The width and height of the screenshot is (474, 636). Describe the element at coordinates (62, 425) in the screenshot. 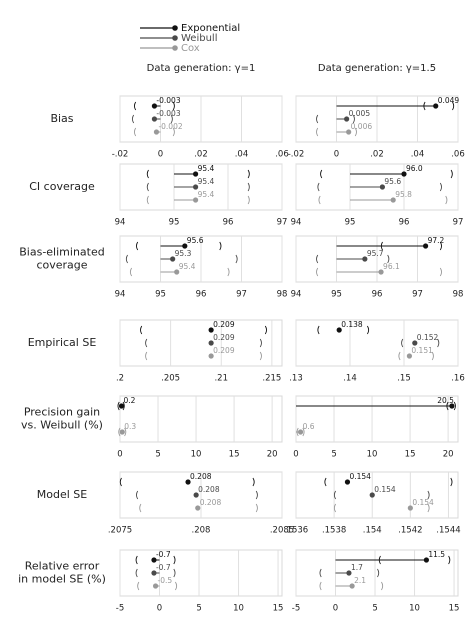

I see `row-label: vs. Weibull (%)` at that location.